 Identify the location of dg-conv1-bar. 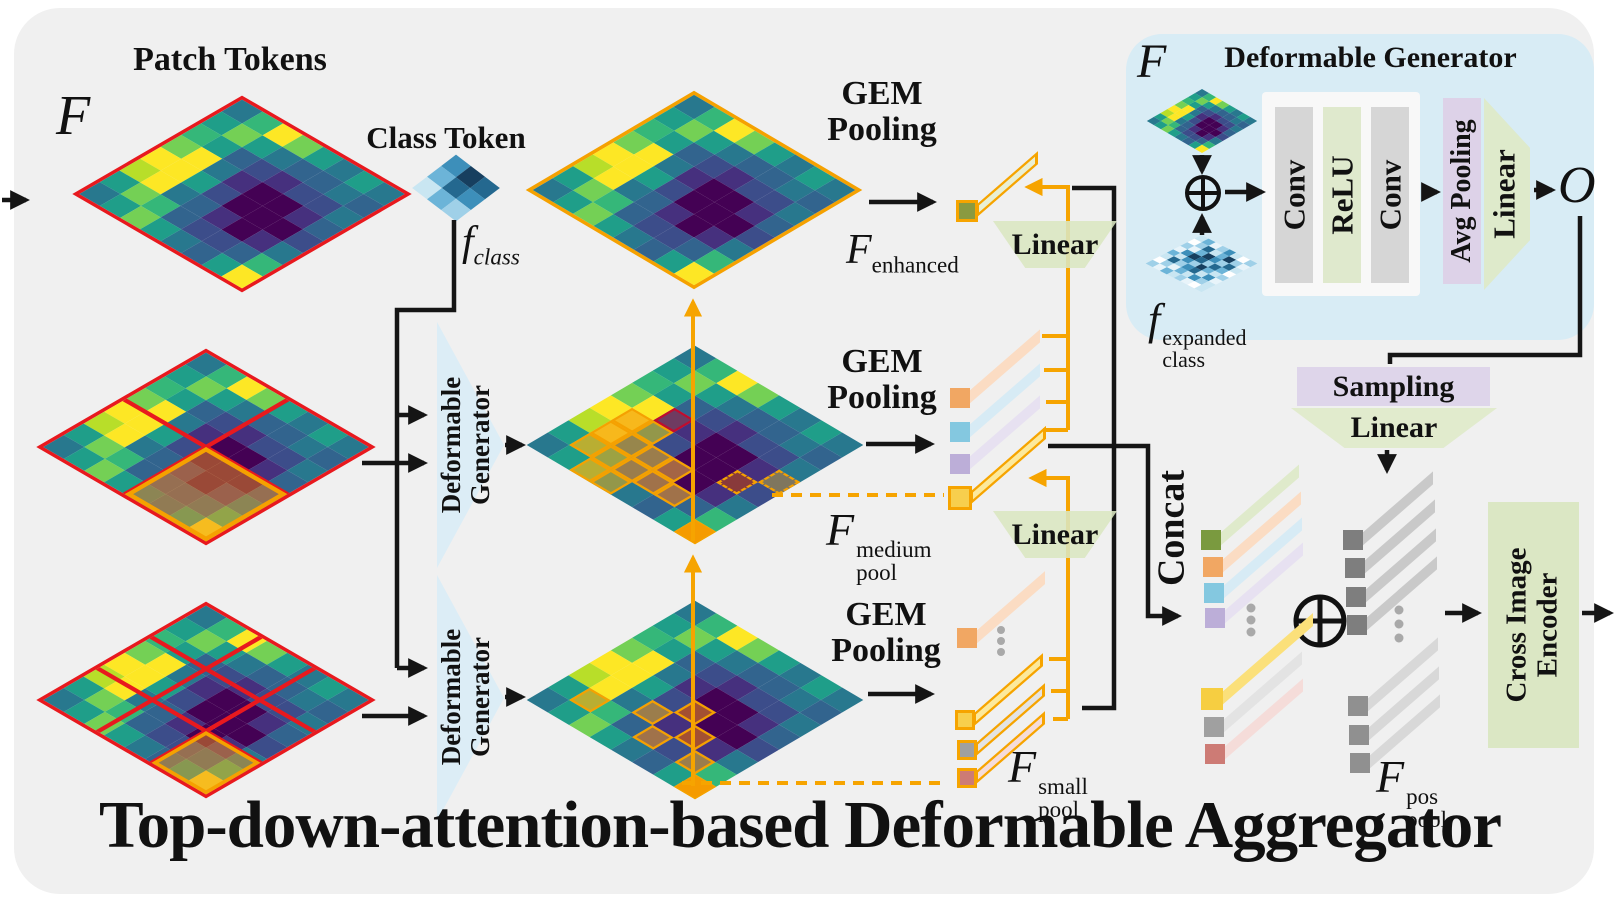
(1294, 195).